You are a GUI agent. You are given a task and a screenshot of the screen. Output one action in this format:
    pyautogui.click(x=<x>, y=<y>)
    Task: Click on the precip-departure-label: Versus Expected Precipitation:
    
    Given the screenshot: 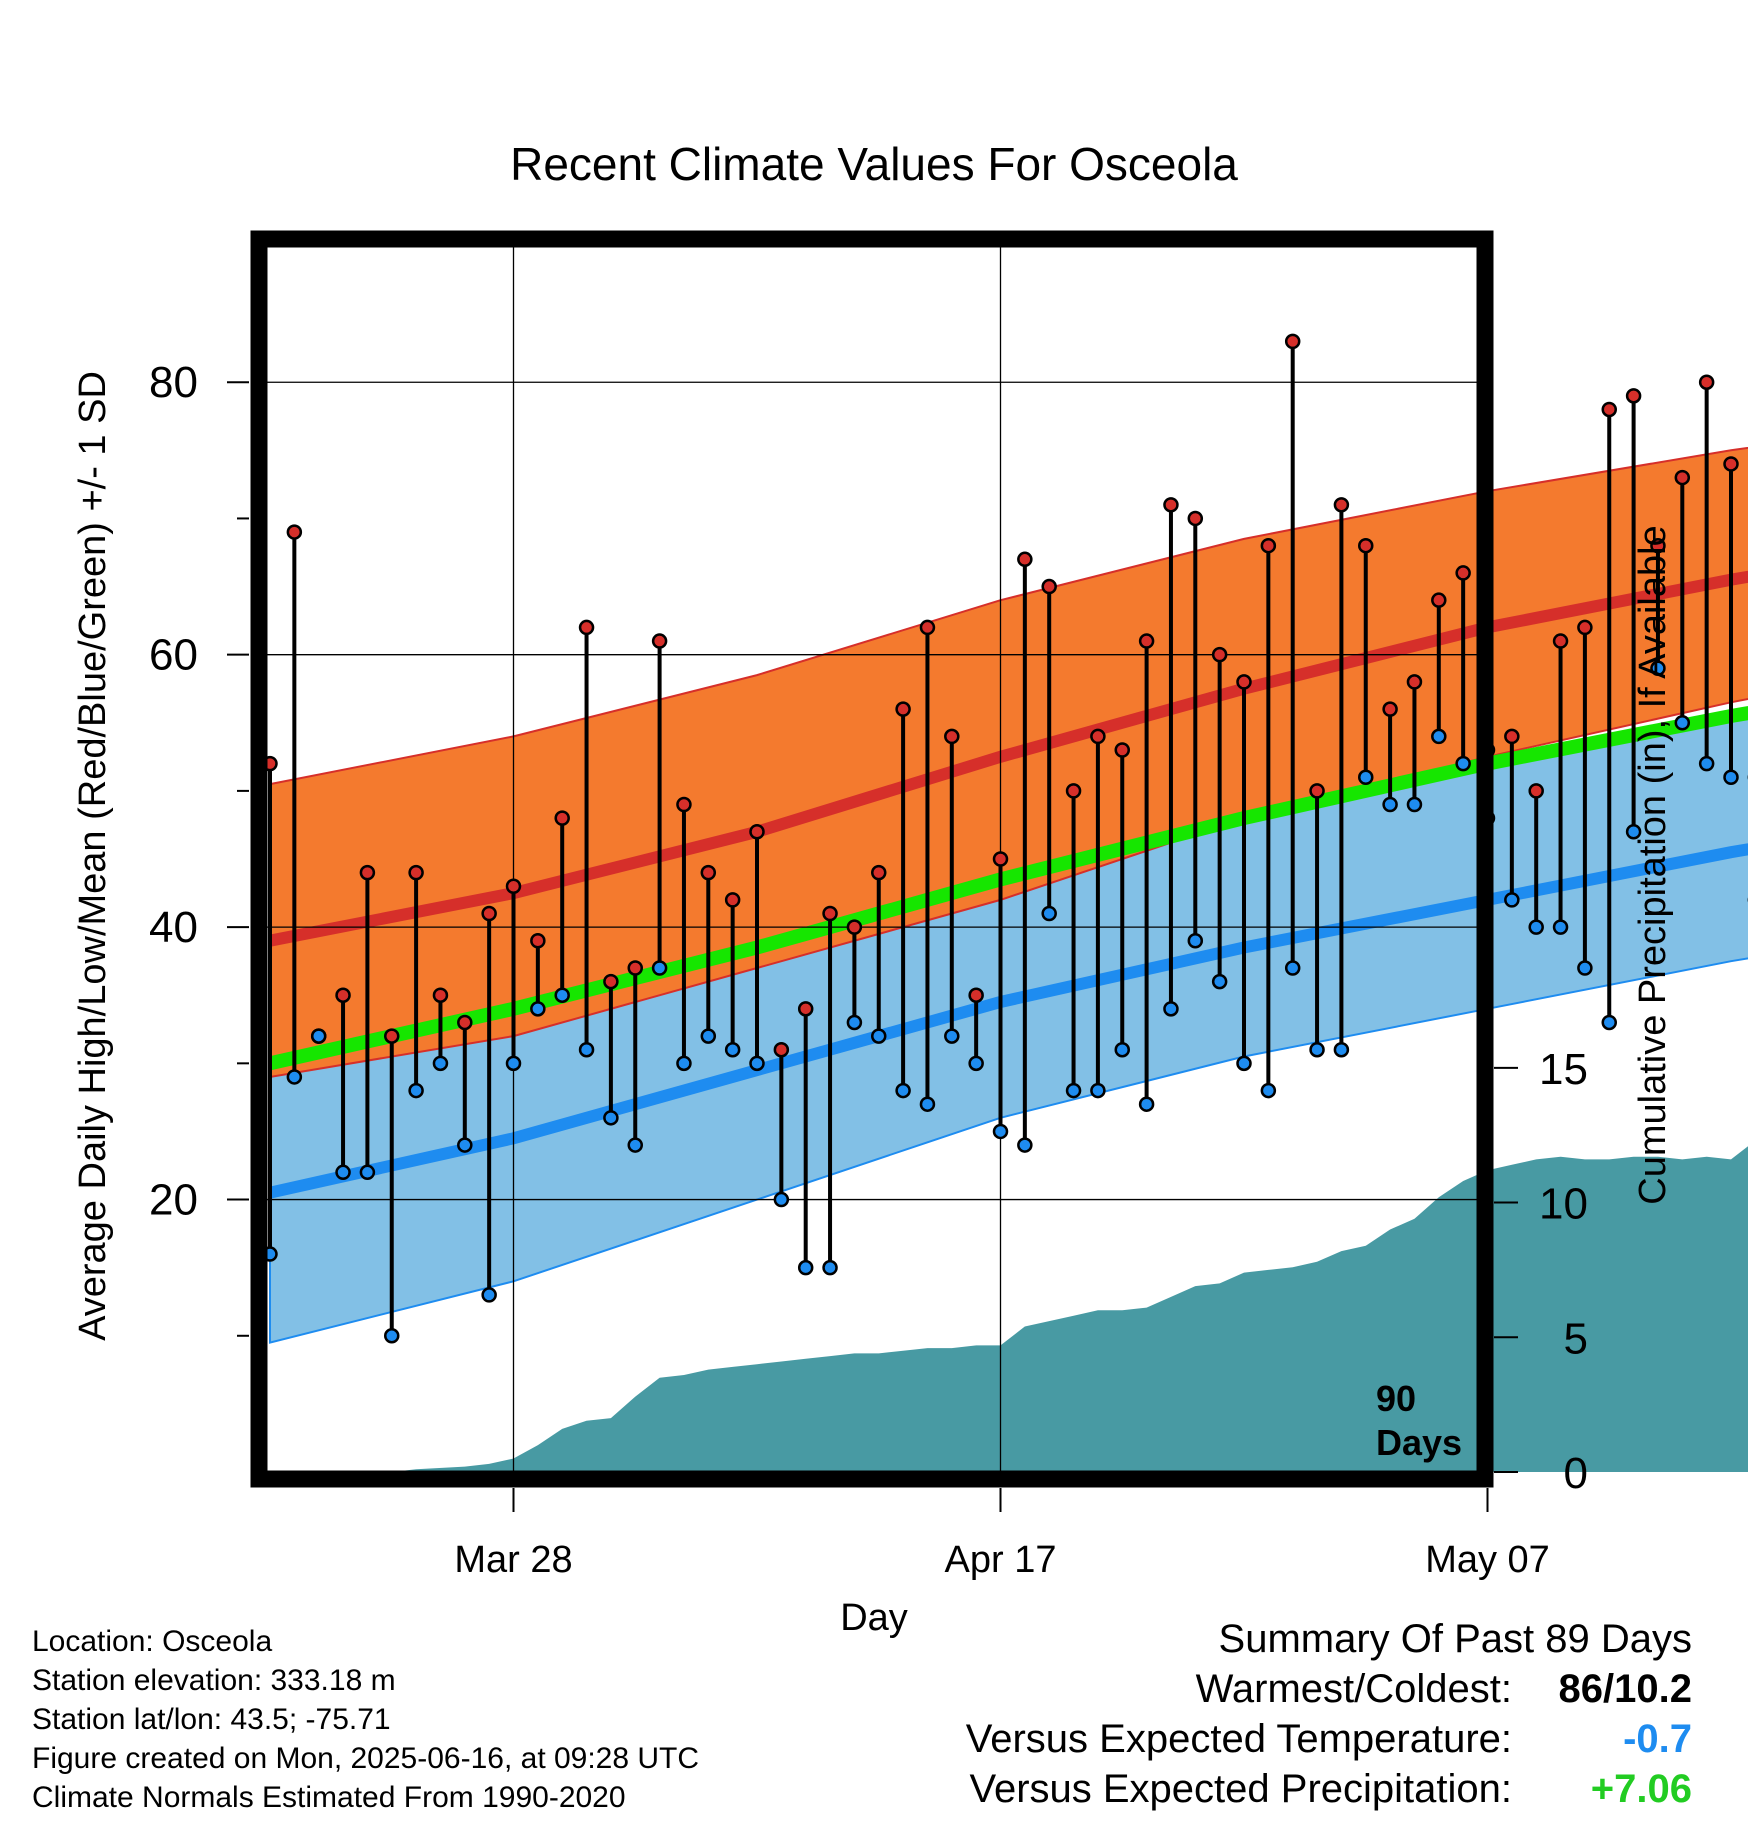 What is the action you would take?
    pyautogui.click(x=1240, y=1789)
    